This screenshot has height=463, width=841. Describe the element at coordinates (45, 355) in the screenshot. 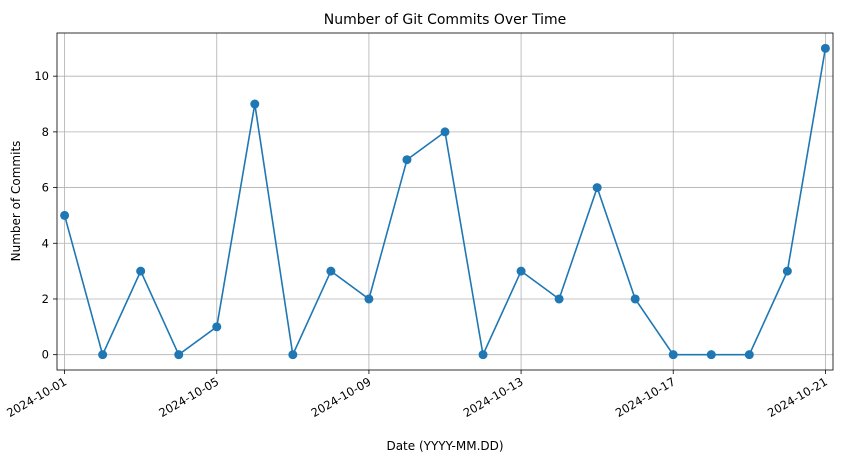

I see `y-tick-label: 0` at that location.